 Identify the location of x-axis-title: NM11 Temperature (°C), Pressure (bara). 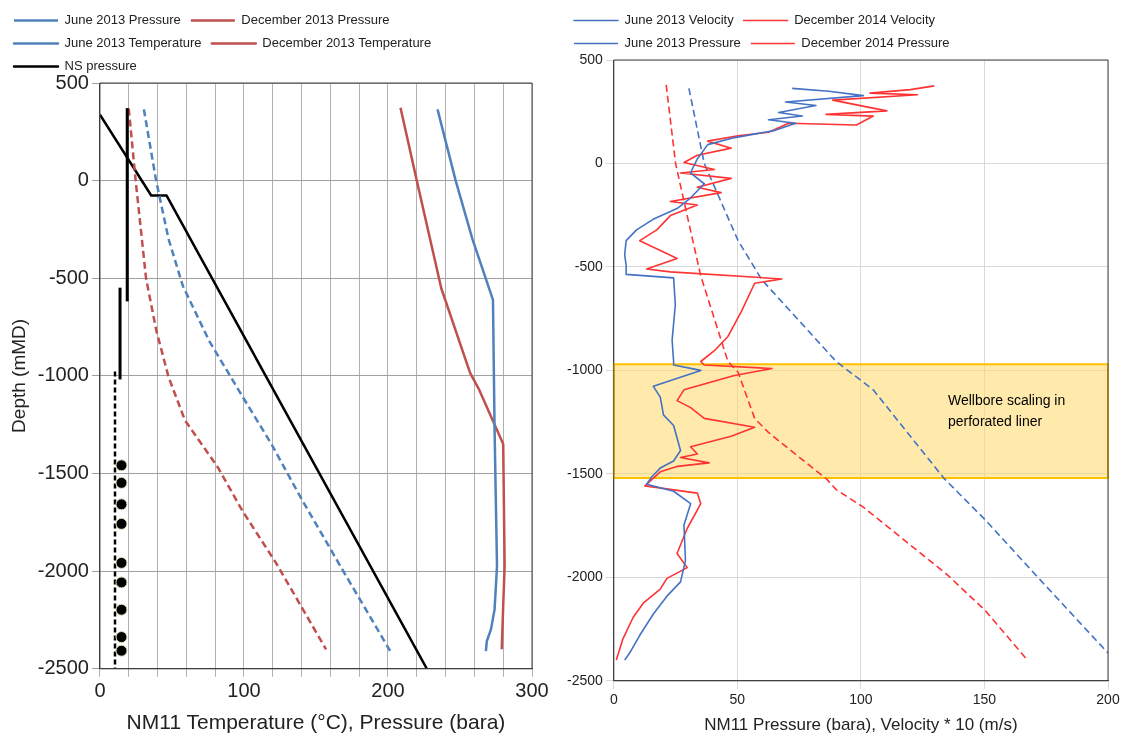
(316, 722).